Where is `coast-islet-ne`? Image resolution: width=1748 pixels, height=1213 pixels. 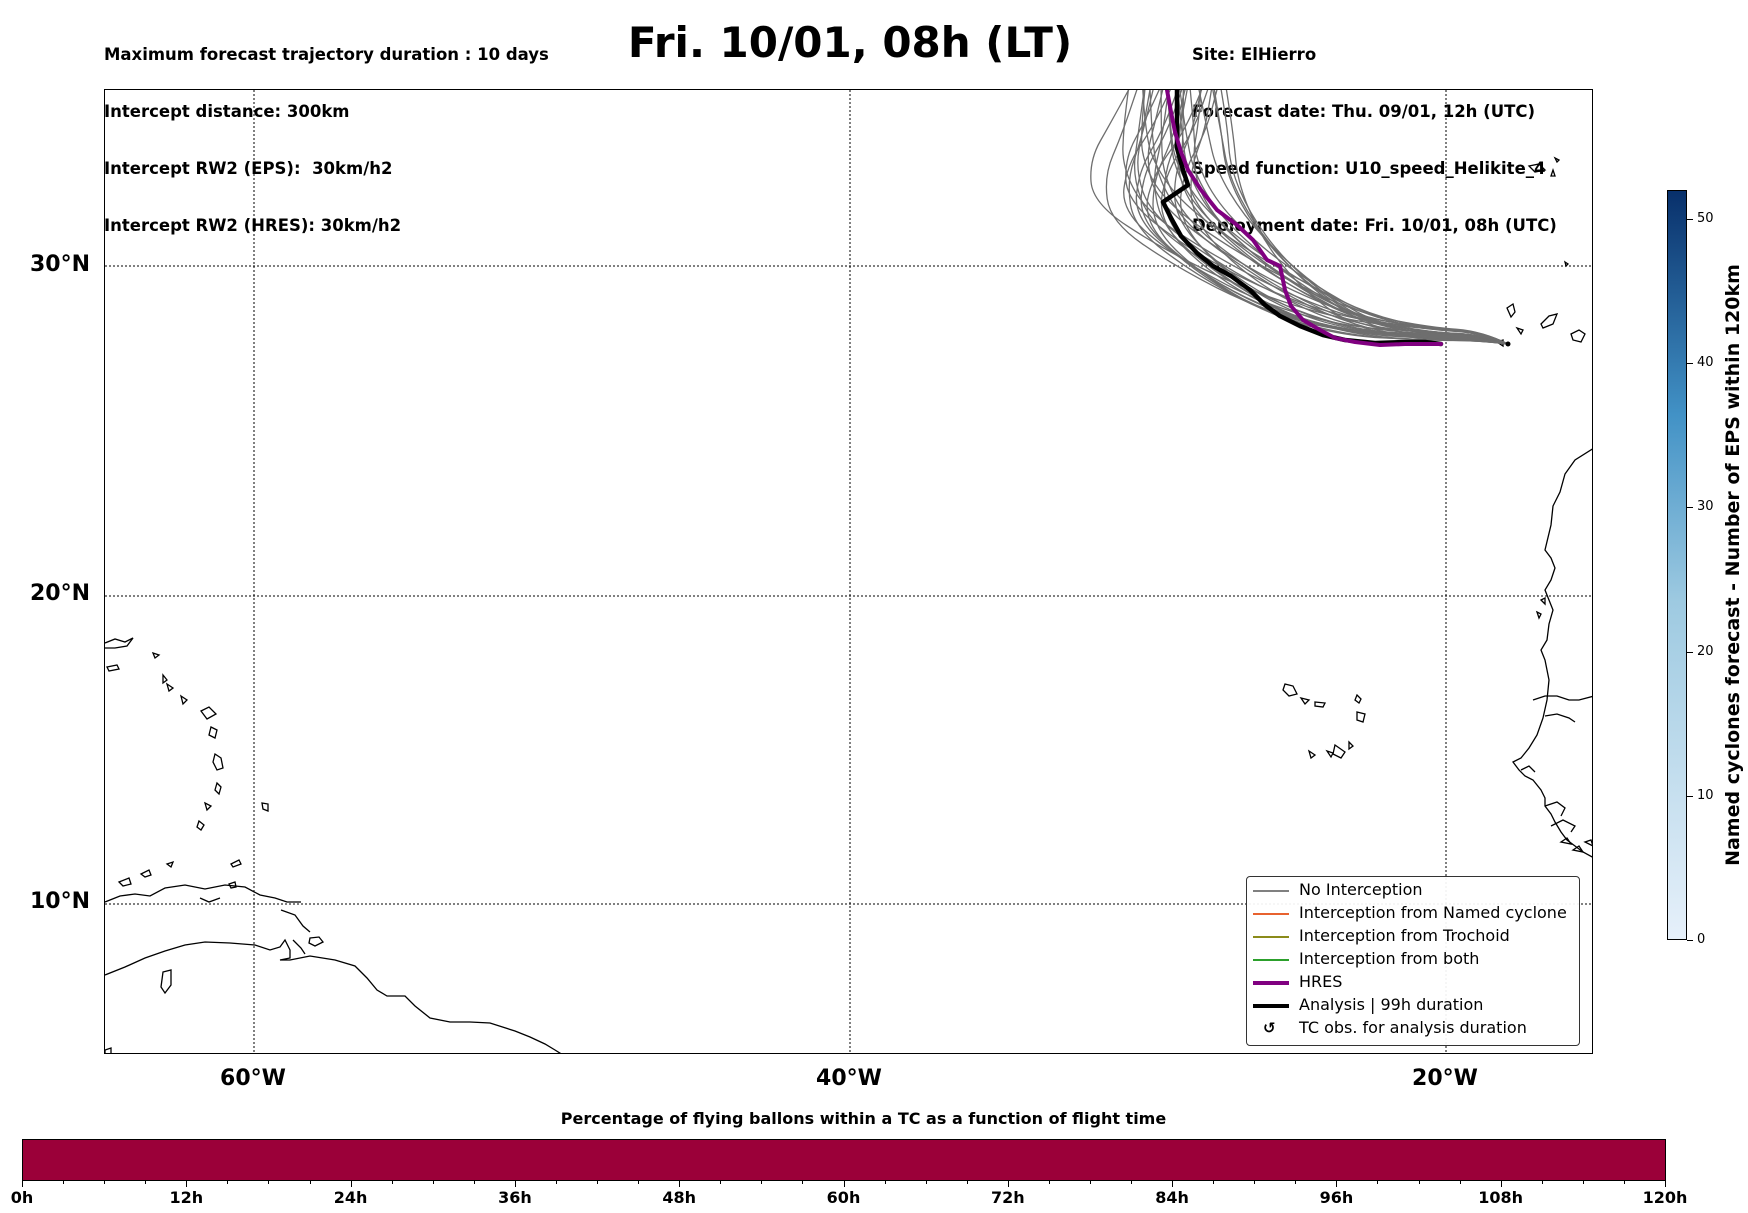 coast-islet-ne is located at coordinates (1566, 264).